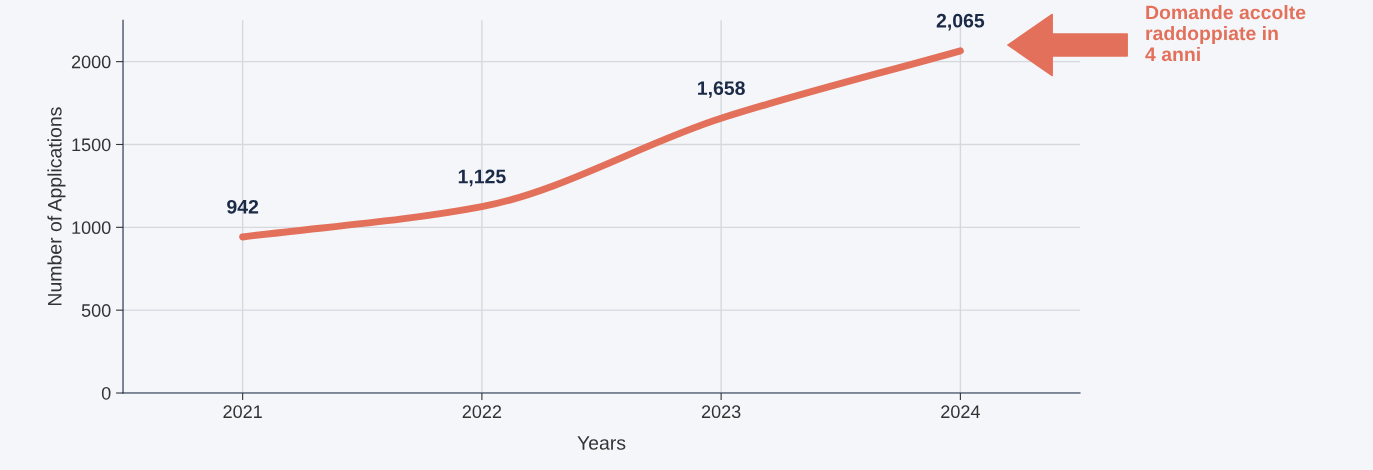 The height and width of the screenshot is (470, 1373). I want to click on x-tick-label: 2024, so click(960, 412).